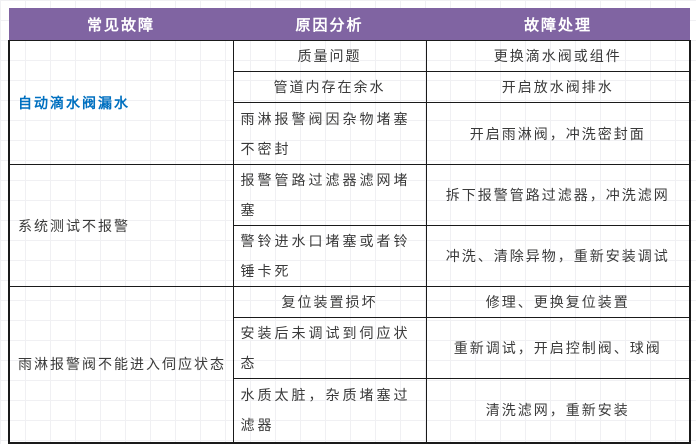 Image resolution: width=696 pixels, height=444 pixels. I want to click on fault-cell: 自动滴水阀漏水, so click(121, 102).